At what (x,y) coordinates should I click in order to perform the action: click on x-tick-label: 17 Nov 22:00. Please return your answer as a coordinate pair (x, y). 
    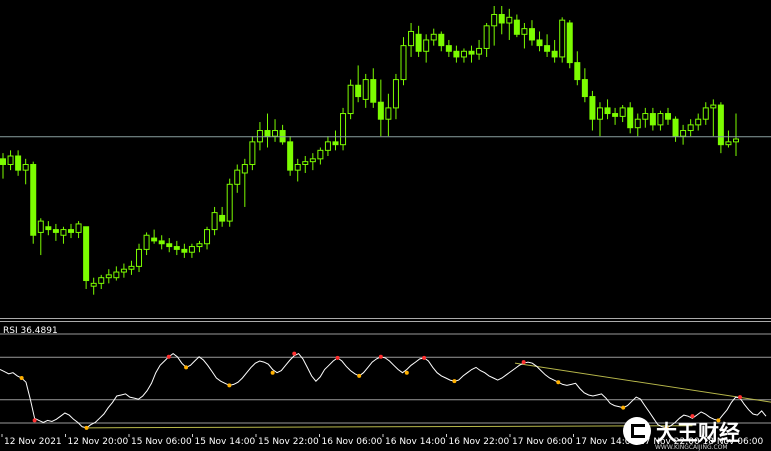
    Looking at the image, I should click on (669, 442).